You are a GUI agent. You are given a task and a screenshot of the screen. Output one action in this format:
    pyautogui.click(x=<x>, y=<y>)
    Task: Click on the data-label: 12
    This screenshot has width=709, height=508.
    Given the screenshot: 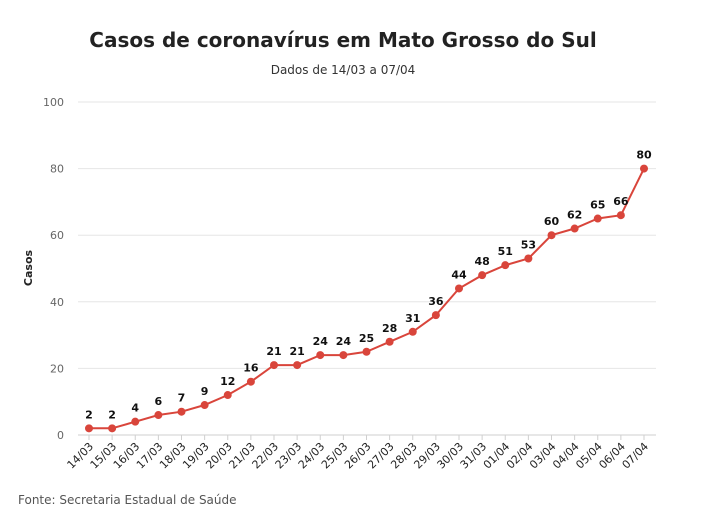 What is the action you would take?
    pyautogui.click(x=227, y=381)
    